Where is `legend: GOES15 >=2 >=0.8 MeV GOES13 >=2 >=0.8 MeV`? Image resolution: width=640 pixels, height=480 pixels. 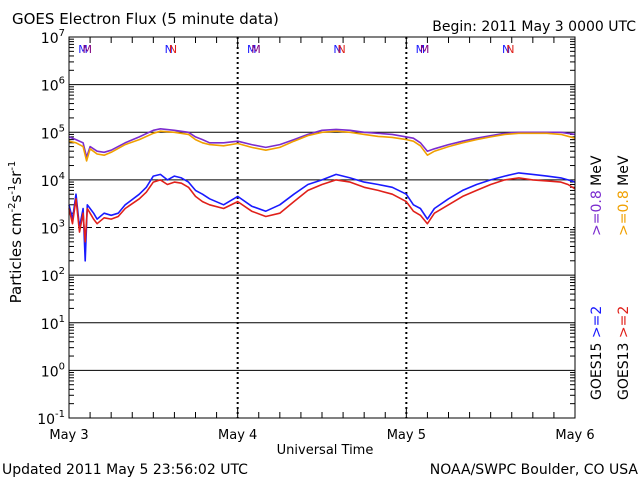 legend: GOES15 >=2 >=0.8 MeV GOES13 >=2 >=0.8 MeV is located at coordinates (610, 277).